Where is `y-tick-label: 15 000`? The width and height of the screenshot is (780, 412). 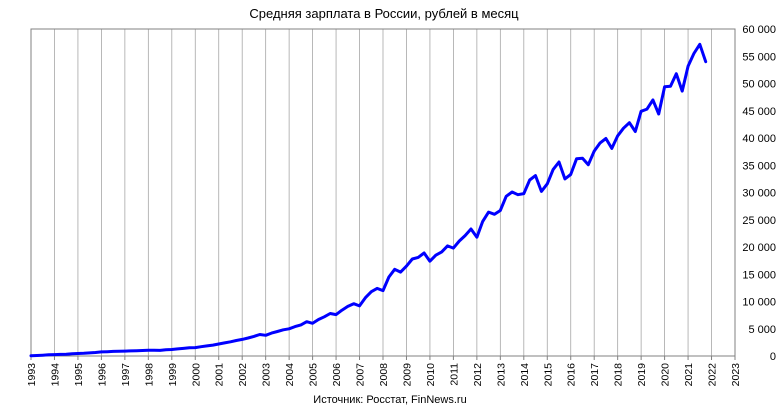
y-tick-label: 15 000 is located at coordinates (759, 275).